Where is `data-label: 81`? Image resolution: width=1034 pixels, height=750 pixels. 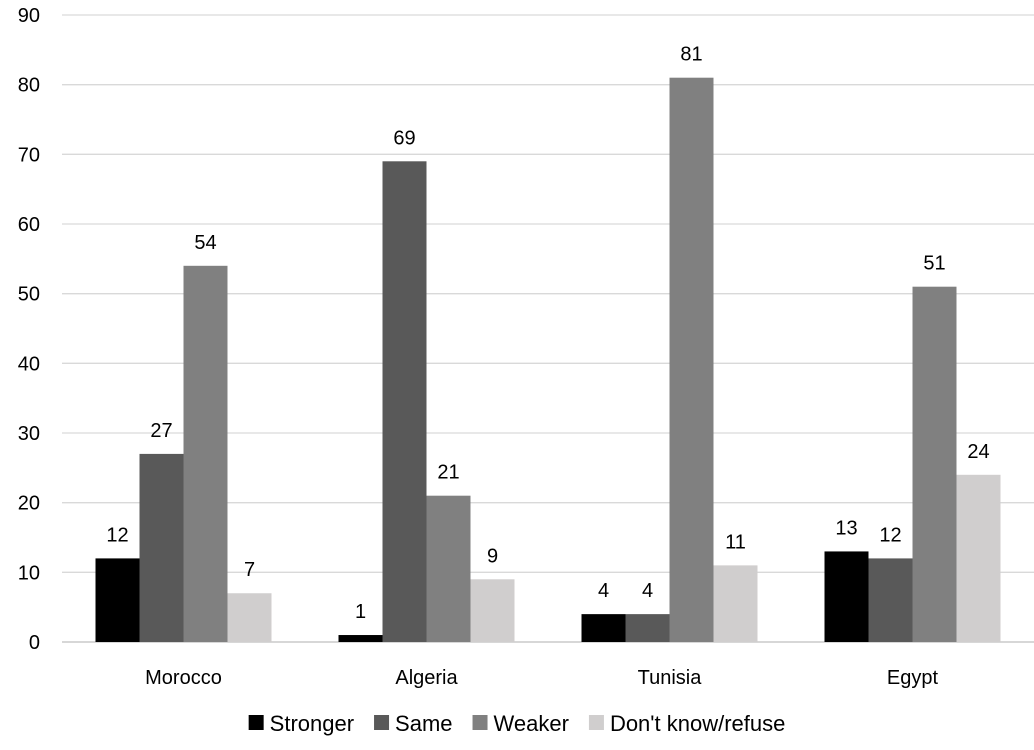
data-label: 81 is located at coordinates (691, 55).